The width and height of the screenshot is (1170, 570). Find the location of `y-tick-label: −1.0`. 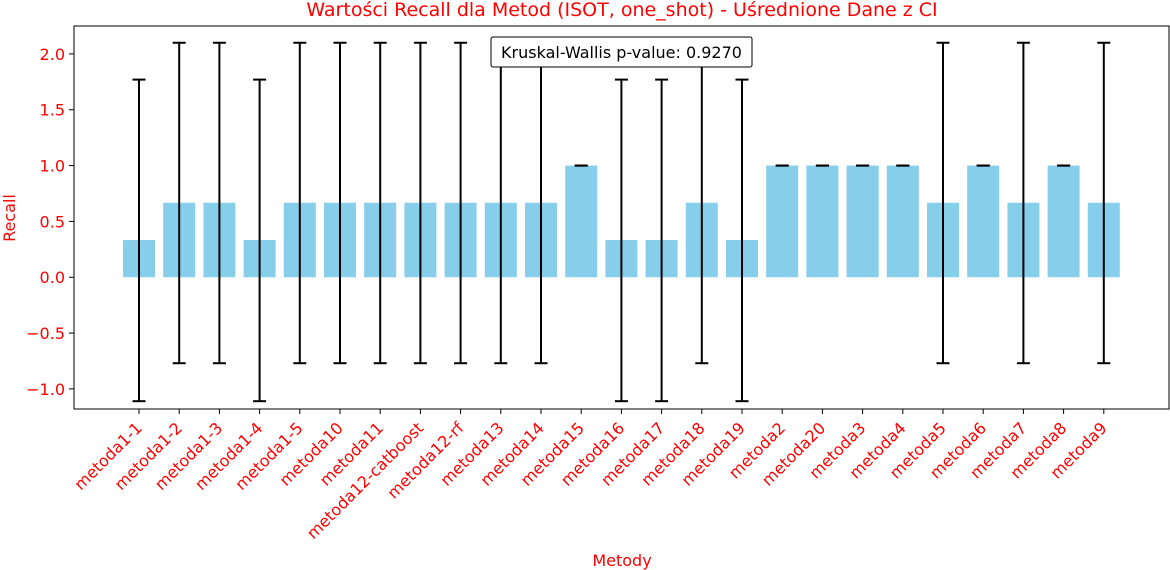

y-tick-label: −1.0 is located at coordinates (45, 389).